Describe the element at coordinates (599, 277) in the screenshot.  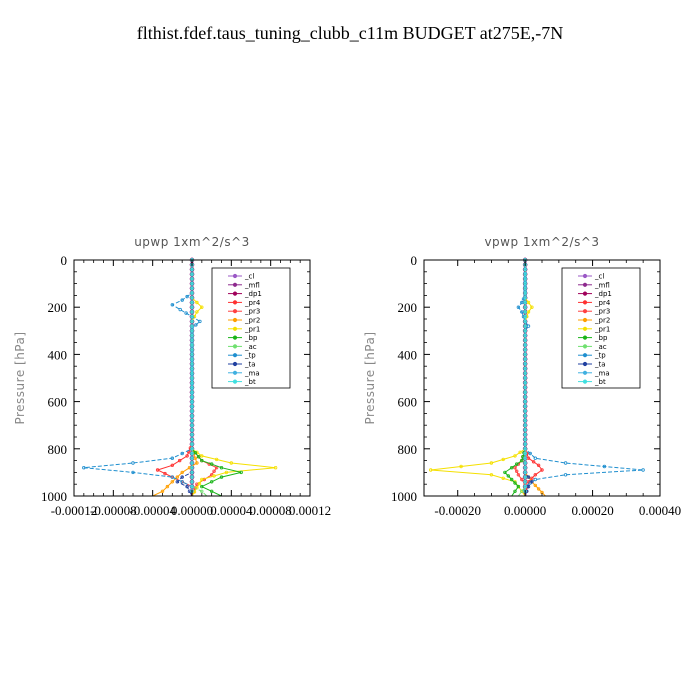
I see `legend-label: _cl` at that location.